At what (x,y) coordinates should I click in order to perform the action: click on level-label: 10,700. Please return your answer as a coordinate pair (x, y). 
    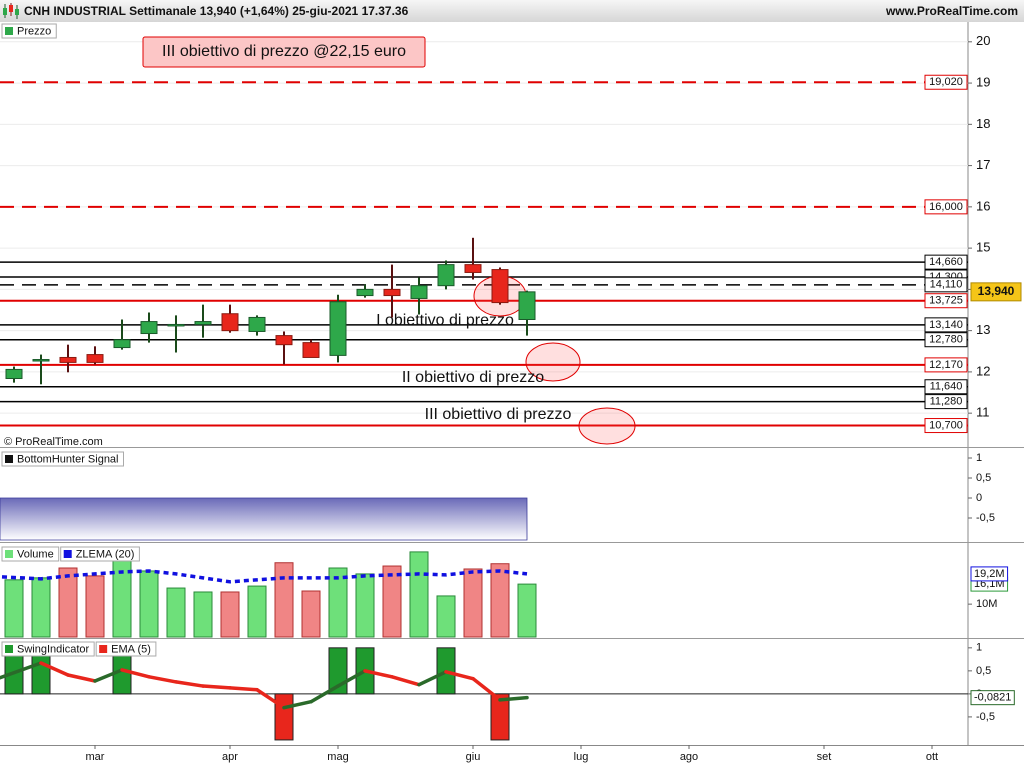
    Looking at the image, I should click on (946, 426).